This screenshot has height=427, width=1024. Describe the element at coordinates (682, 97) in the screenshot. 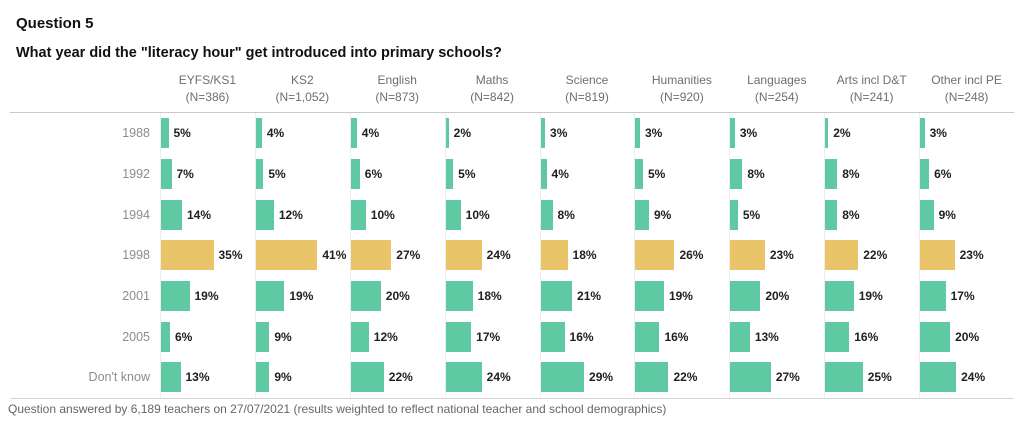

I see `column-header-n: (N=920)` at that location.